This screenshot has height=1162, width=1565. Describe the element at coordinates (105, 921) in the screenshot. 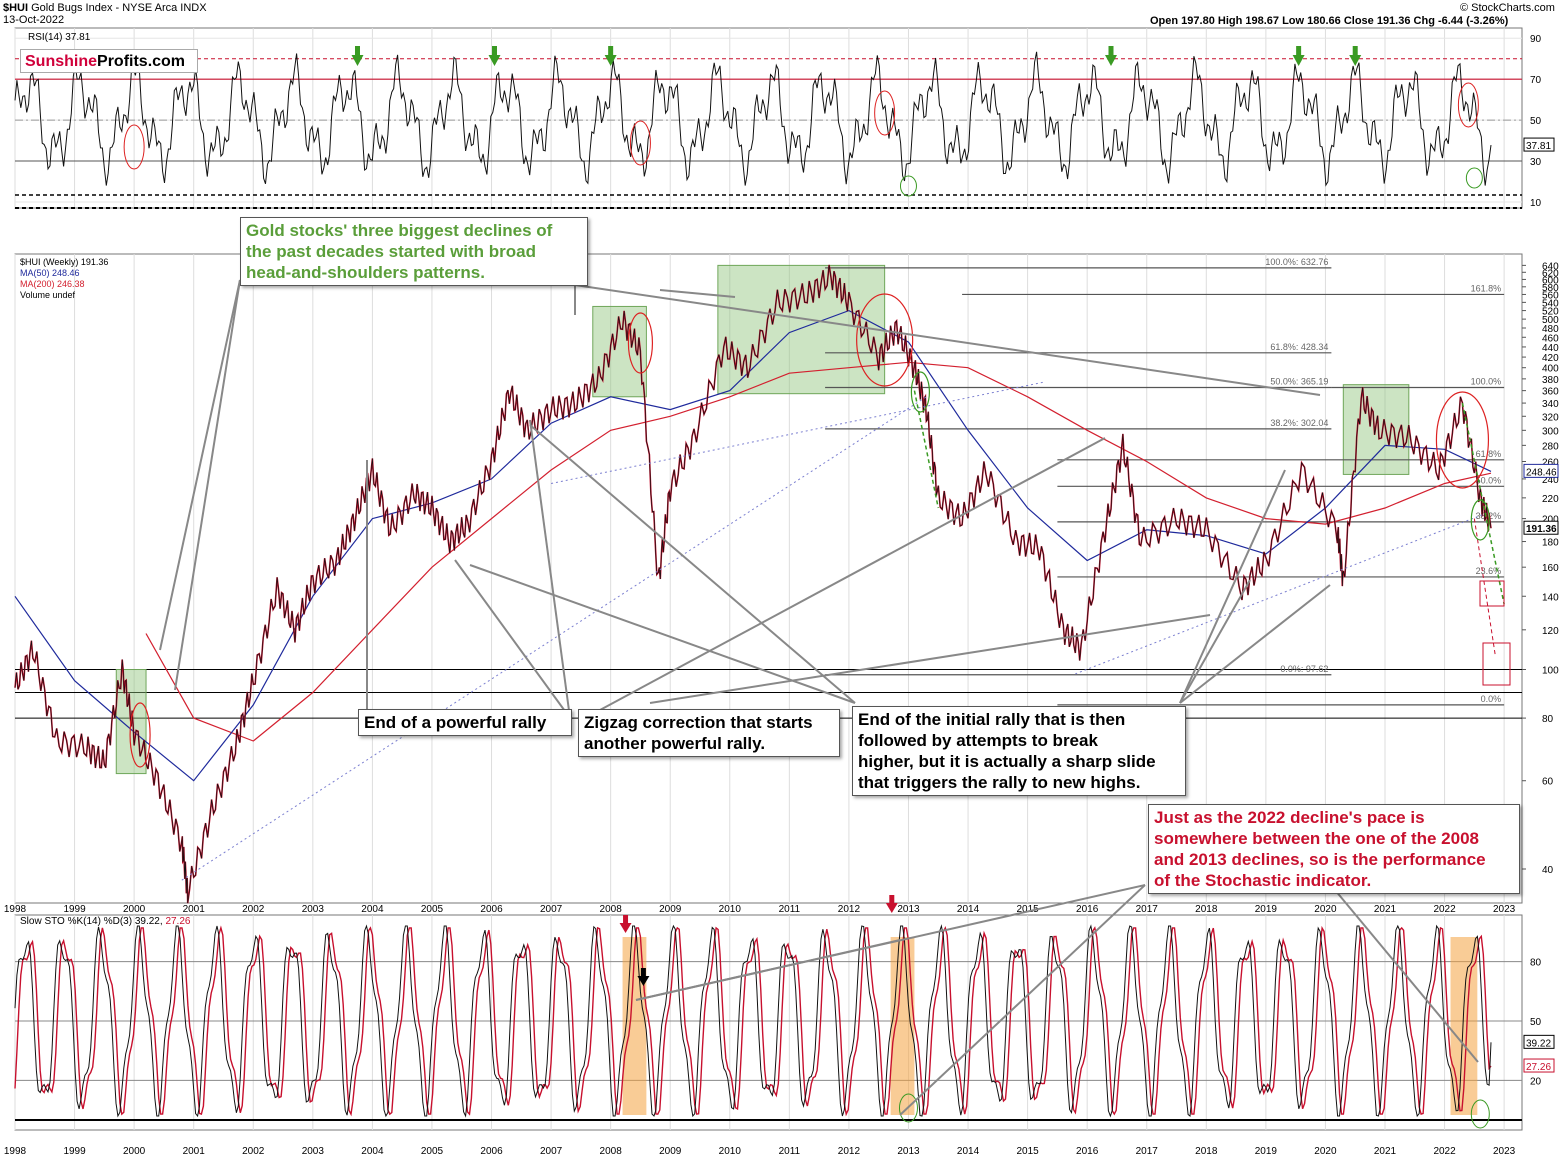

I see `sto-label: Slow STO %K(14) %D(3) 39.22, 27.26` at that location.